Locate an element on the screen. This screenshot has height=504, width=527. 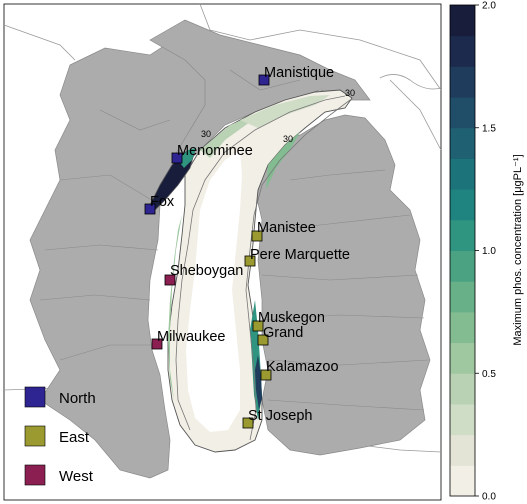
river-marker-grand: Grand is located at coordinates (280, 335).